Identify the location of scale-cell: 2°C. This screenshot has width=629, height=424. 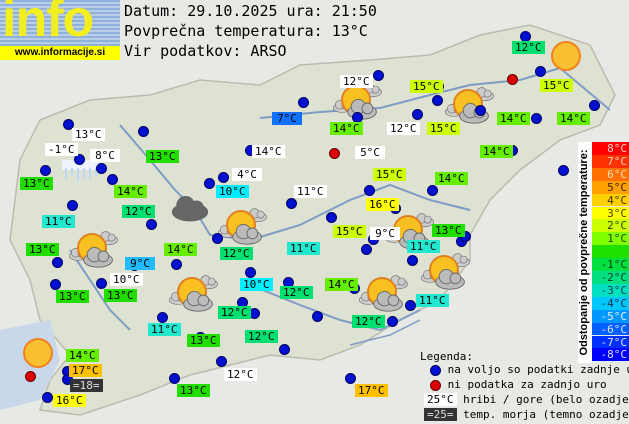
(610, 225).